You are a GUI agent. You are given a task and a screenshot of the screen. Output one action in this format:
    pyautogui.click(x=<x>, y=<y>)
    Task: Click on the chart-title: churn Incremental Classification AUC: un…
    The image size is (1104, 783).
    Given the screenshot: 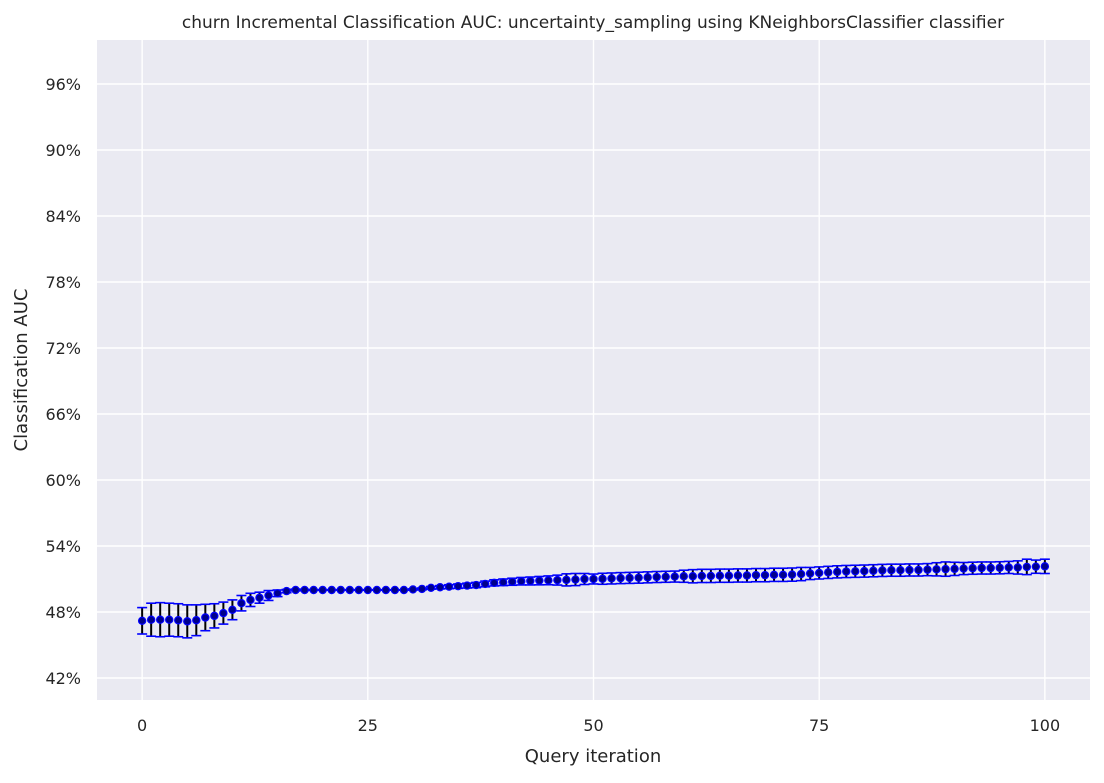 What is the action you would take?
    pyautogui.click(x=593, y=23)
    